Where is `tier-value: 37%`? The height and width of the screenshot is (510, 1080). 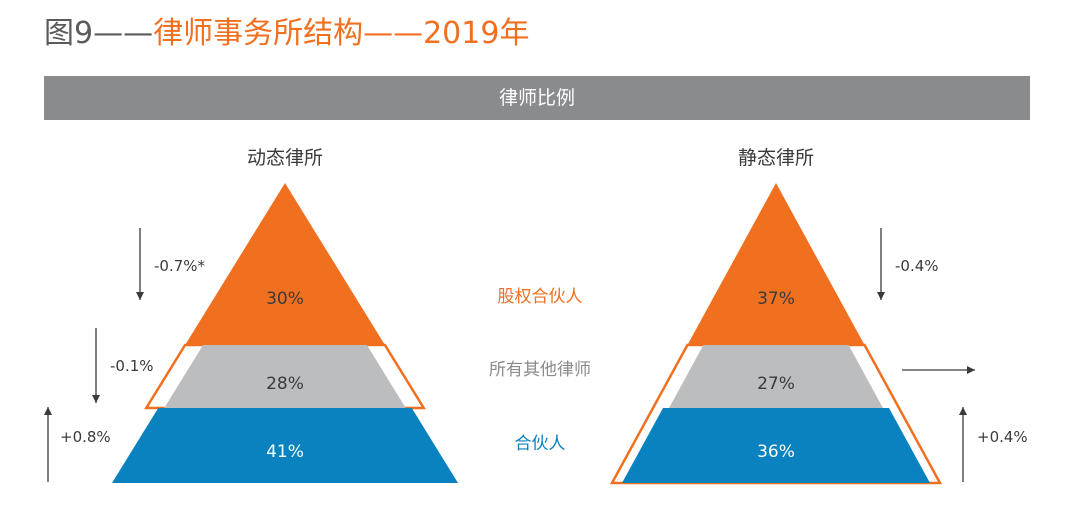 tier-value: 37% is located at coordinates (776, 299).